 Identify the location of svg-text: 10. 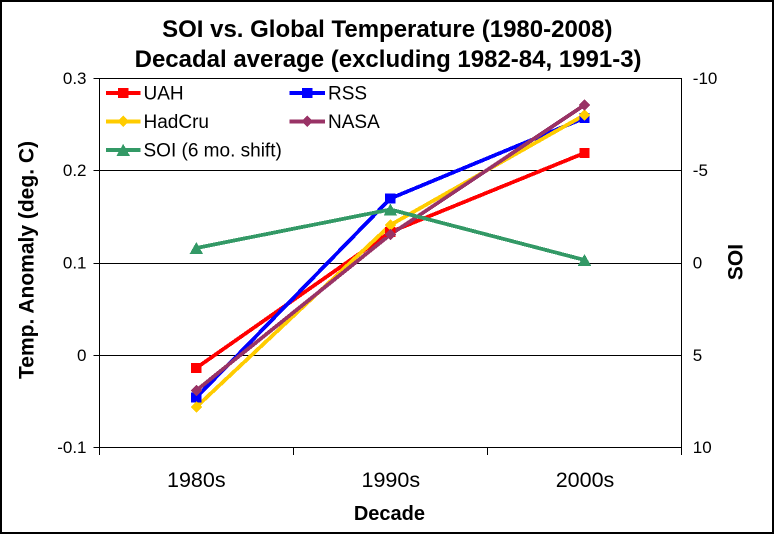
(702, 447).